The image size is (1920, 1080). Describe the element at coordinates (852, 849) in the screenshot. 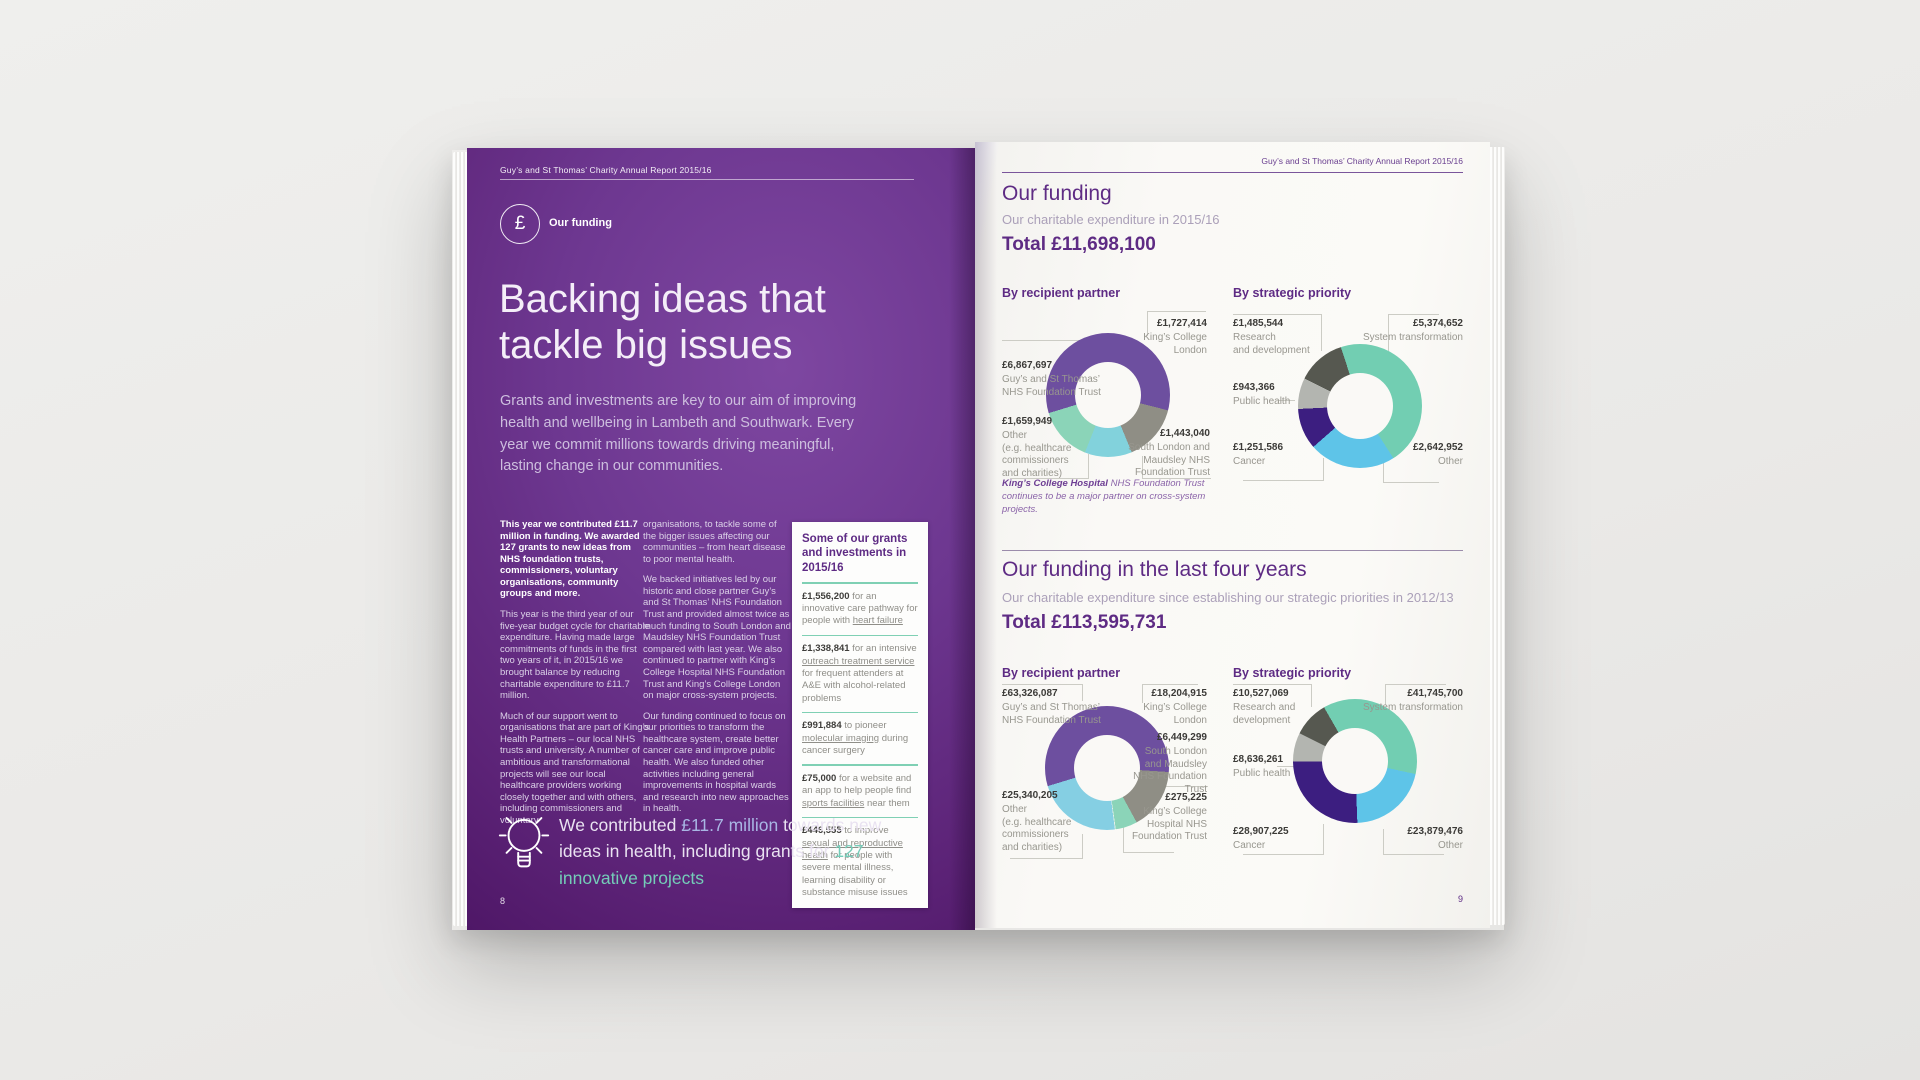

I see `grant-link-text: sexual and reproductive health` at that location.